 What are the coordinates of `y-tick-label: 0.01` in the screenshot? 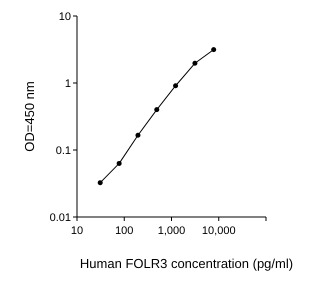 It's located at (60, 218).